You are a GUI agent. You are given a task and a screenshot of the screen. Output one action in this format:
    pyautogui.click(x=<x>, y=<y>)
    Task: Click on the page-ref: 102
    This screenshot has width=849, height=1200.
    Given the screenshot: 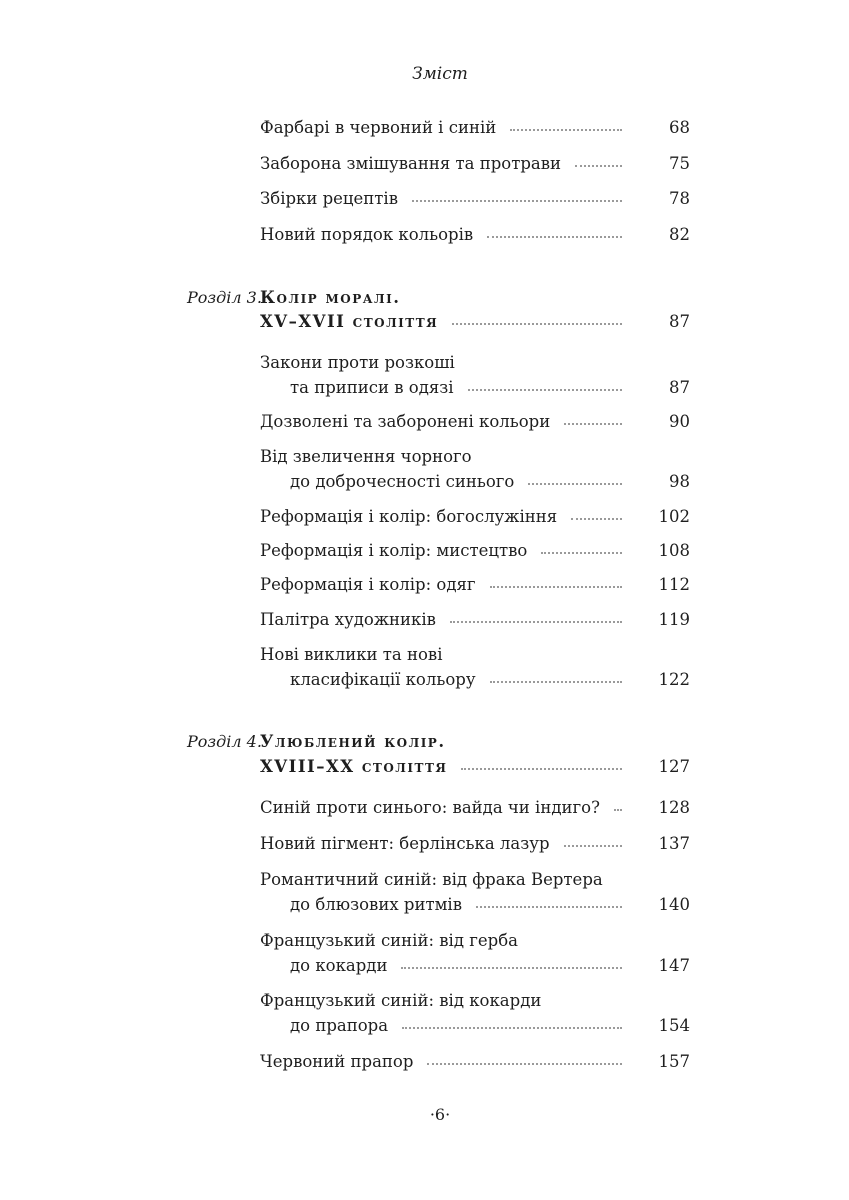 What is the action you would take?
    pyautogui.click(x=674, y=516)
    